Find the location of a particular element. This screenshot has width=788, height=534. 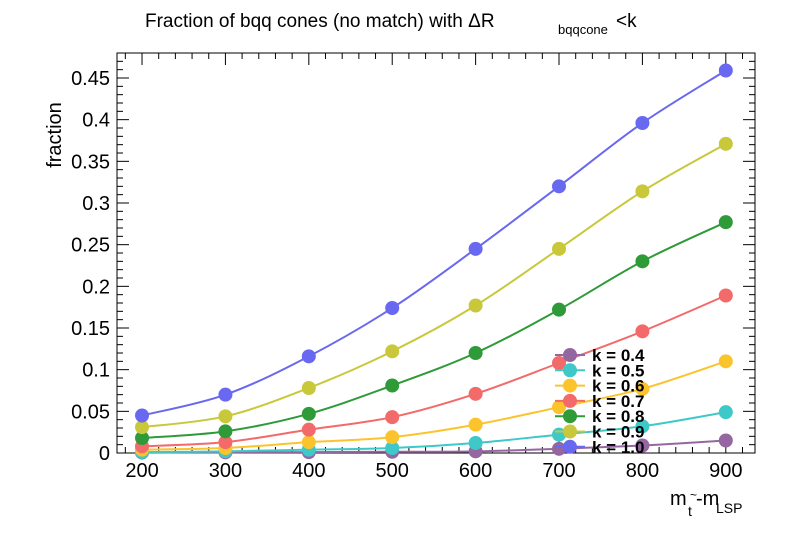

y-tick-label: 0.25 is located at coordinates (90, 246).